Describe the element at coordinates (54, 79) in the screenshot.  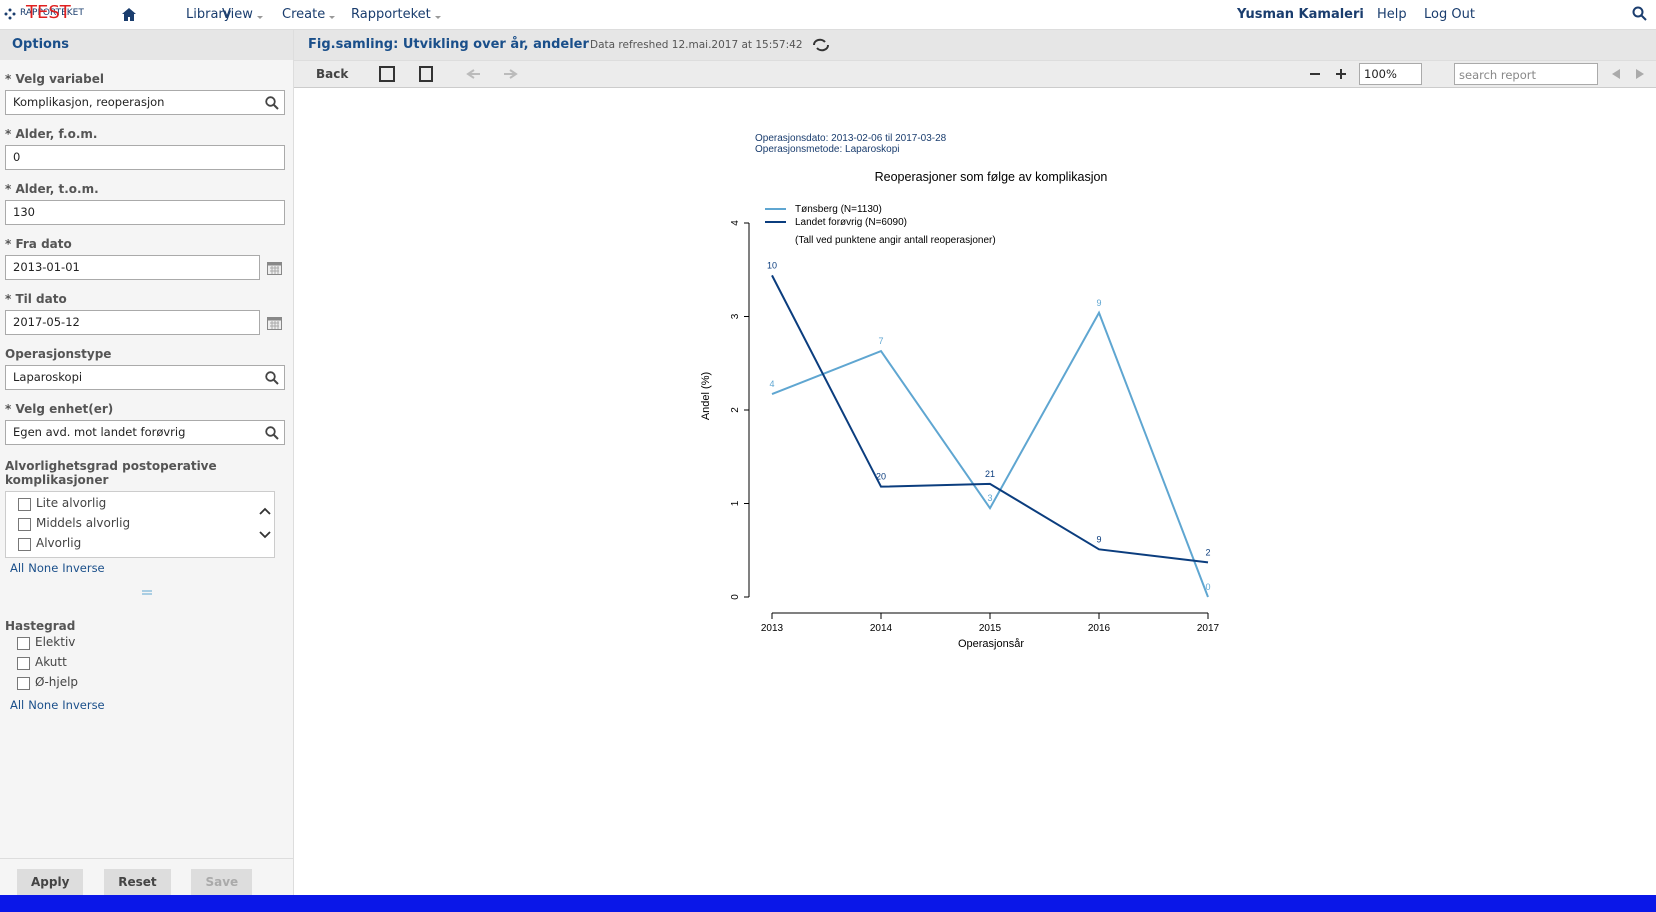
I see `field-label: * Velg variabel` at that location.